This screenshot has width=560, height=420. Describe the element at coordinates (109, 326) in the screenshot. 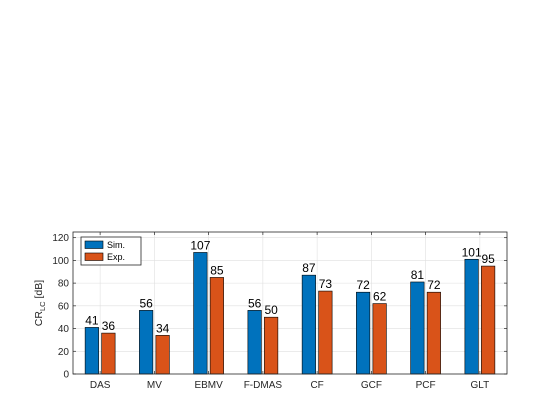

I see `data-label: 36` at that location.